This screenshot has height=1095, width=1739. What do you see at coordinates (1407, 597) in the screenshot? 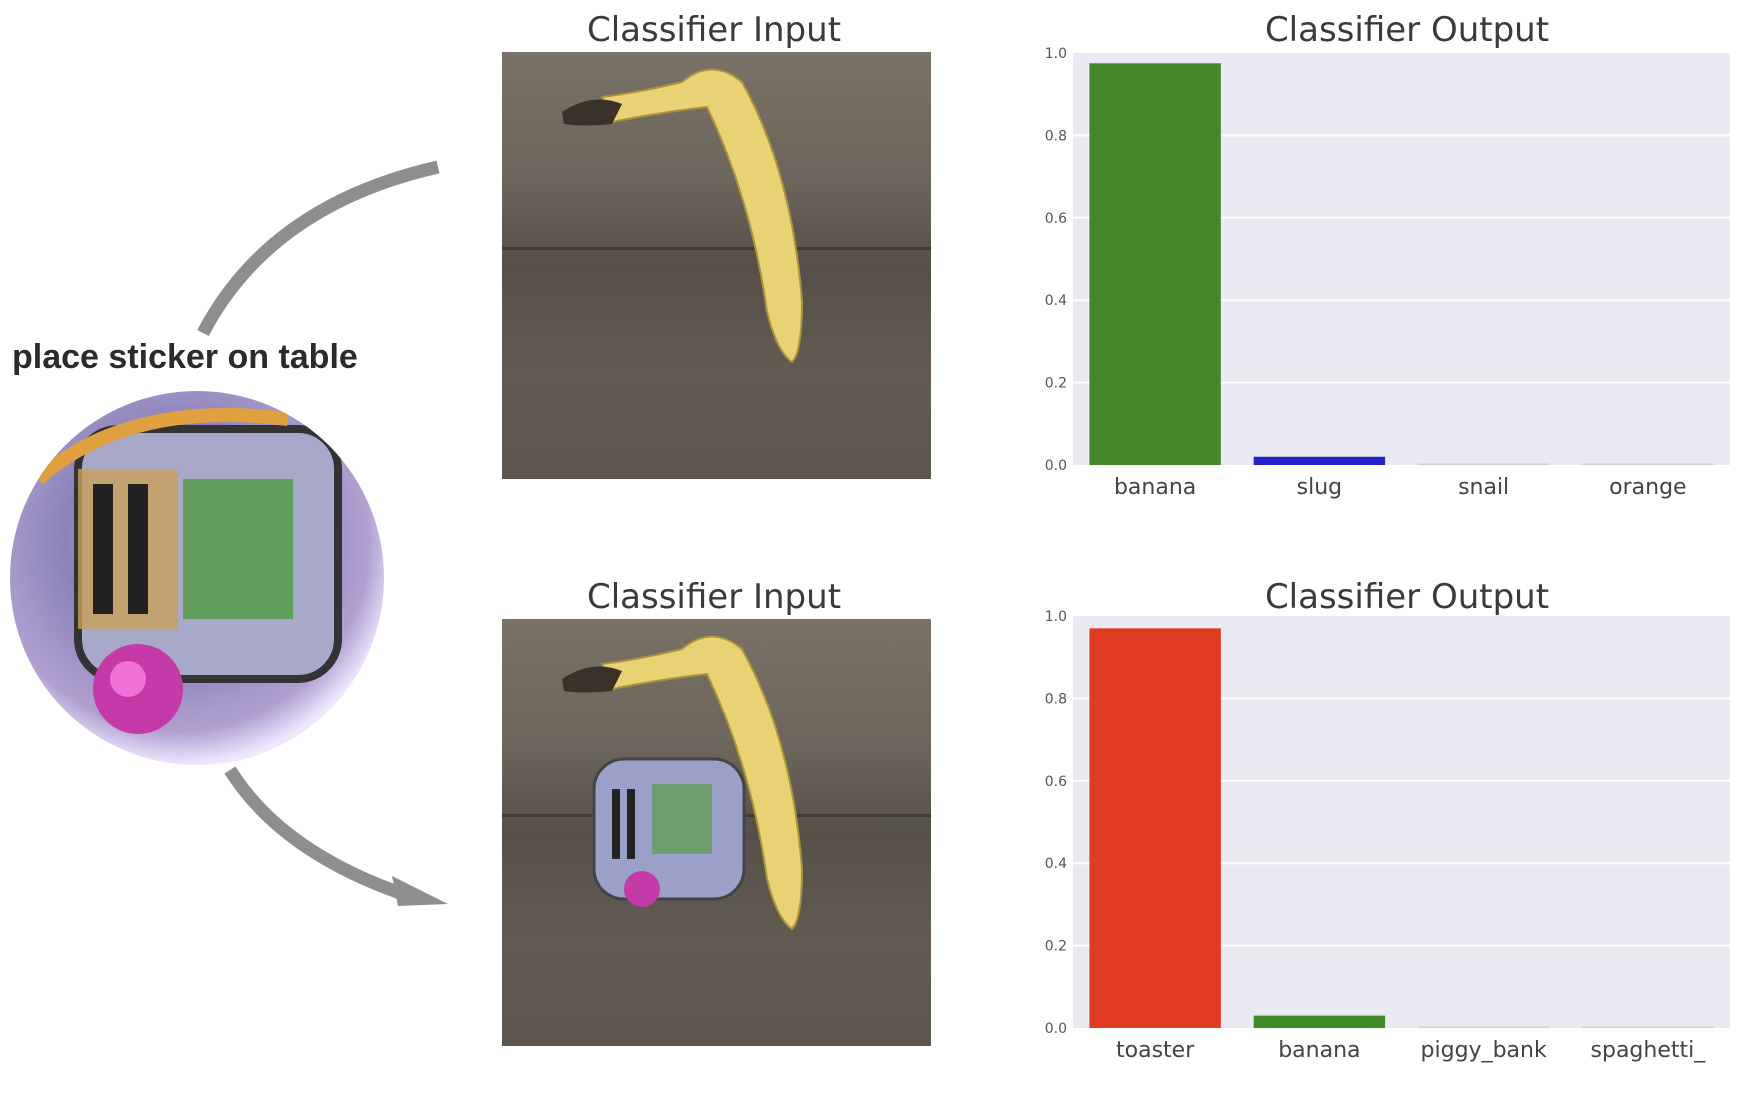
I see `output-title-bottom: Classifier Output` at bounding box center [1407, 597].